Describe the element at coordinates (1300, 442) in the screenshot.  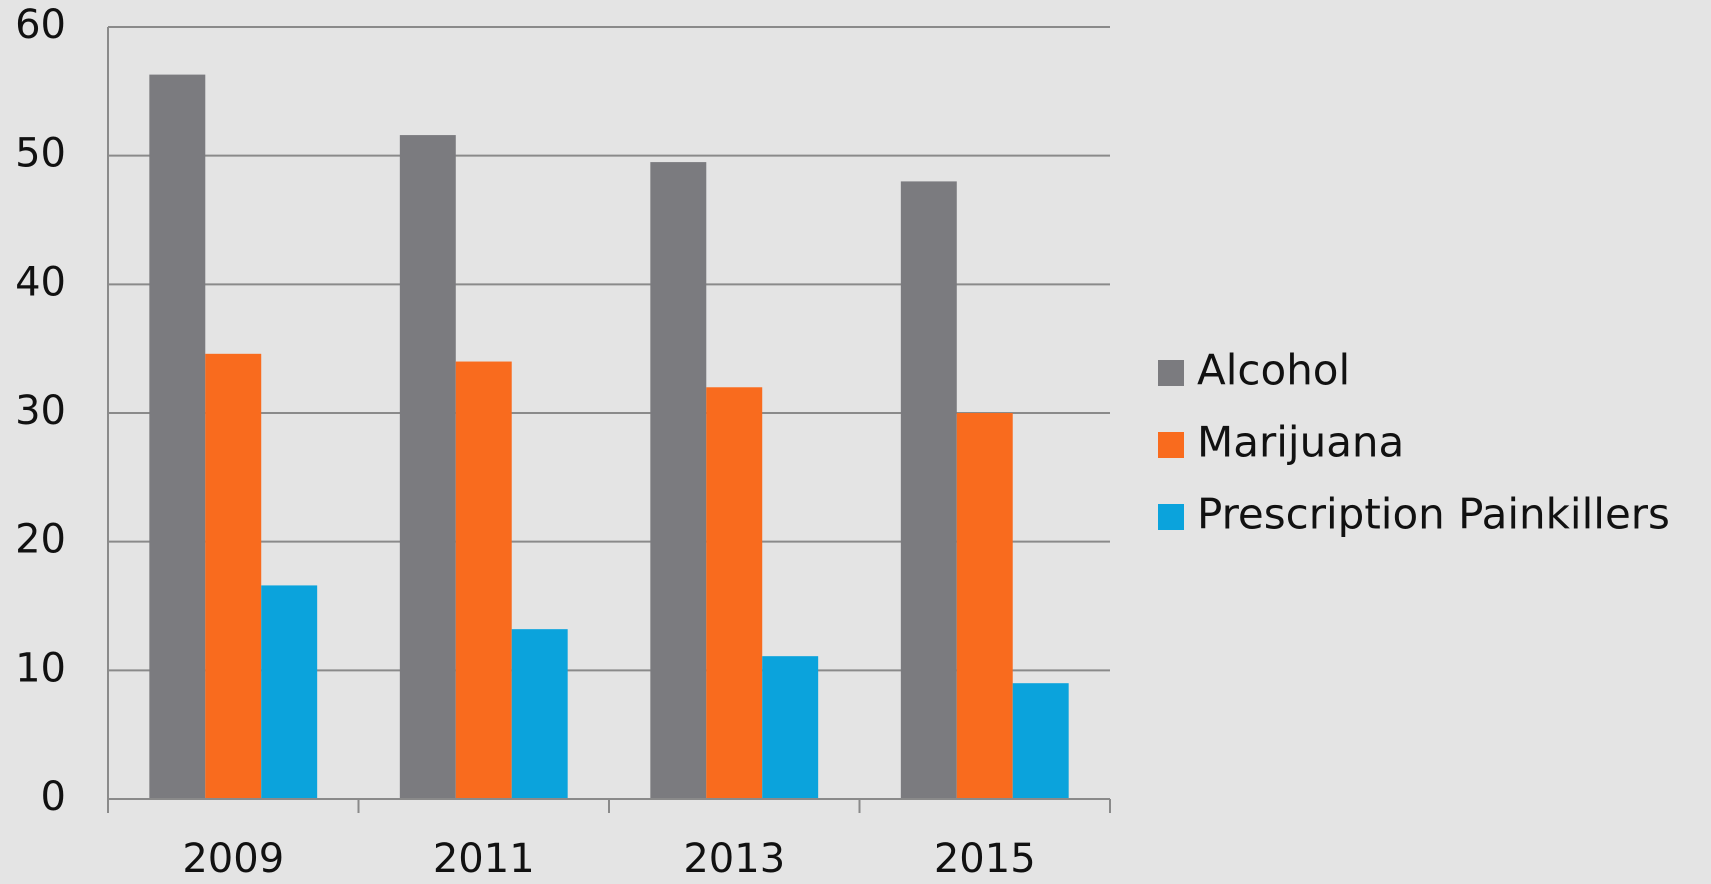
I see `legend-label: Marijuana` at that location.